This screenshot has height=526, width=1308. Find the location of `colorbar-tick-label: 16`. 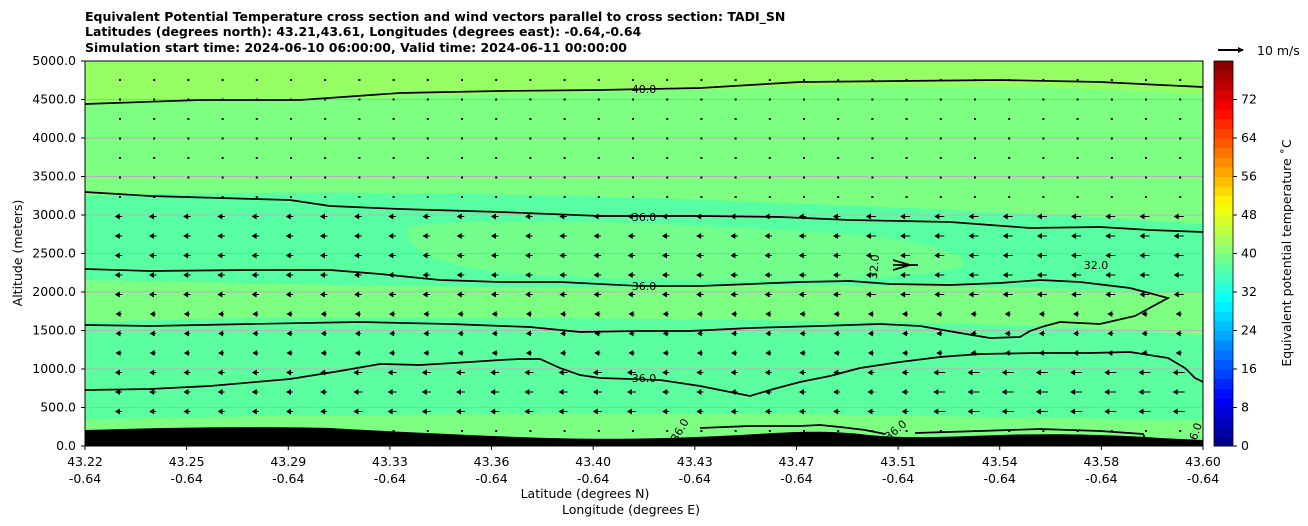

colorbar-tick-label: 16 is located at coordinates (1249, 368).